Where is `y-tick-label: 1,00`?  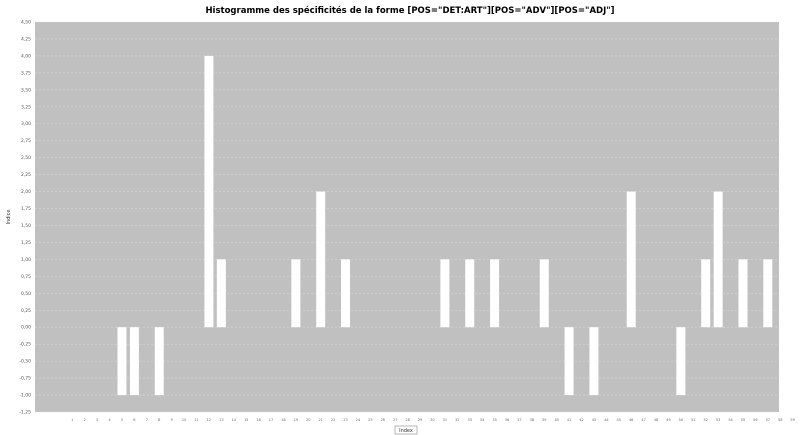 y-tick-label: 1,00 is located at coordinates (26, 260).